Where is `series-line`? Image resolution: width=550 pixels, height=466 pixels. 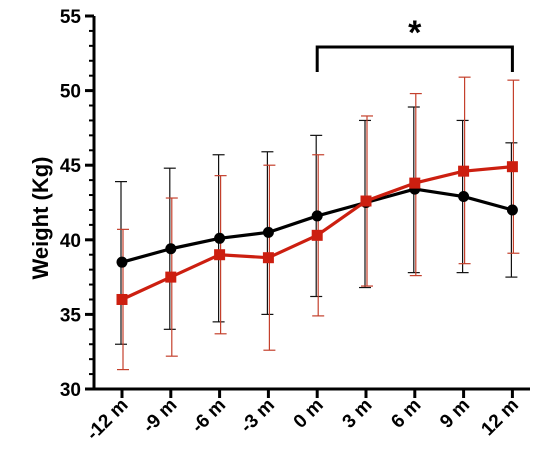
series-line is located at coordinates (317, 225).